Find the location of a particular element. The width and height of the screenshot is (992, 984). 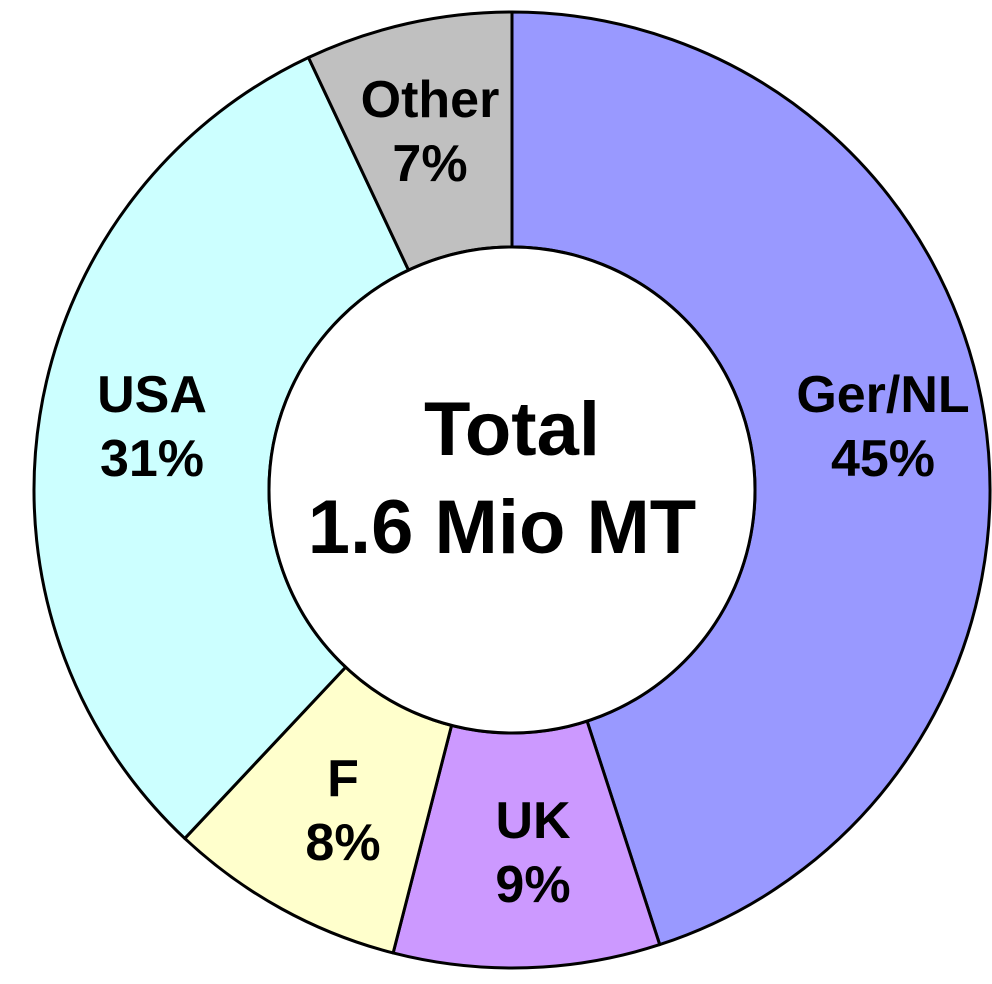

slice-value-usa: 31% is located at coordinates (152, 459).